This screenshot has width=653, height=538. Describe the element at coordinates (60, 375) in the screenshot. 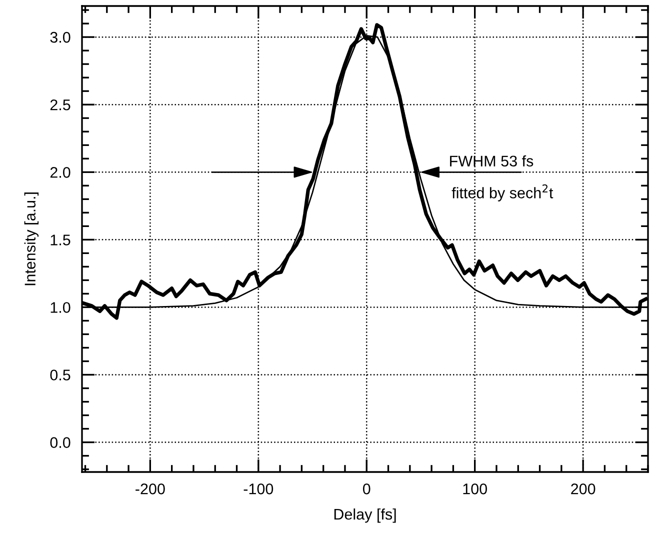

I see `y-tick-label: 0.5` at that location.